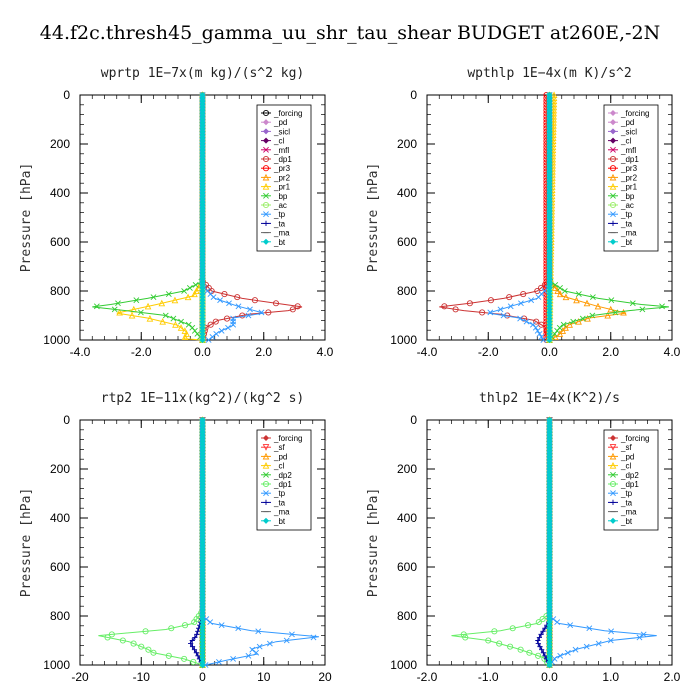 The image size is (700, 700). Describe the element at coordinates (621, 205) in the screenshot. I see `legend-item: _ac` at that location.